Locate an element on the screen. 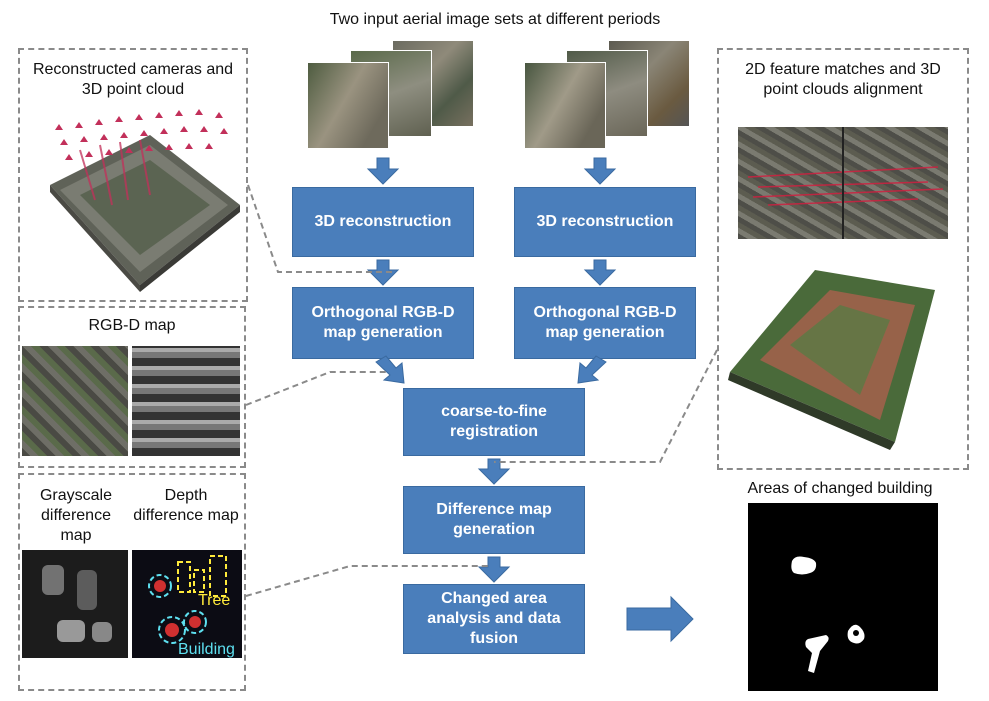 The width and height of the screenshot is (989, 701). grayscale-difference-image is located at coordinates (75, 604).